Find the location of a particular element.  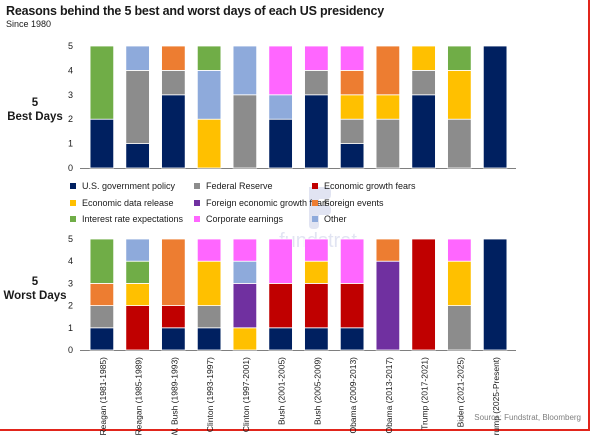

worst-days-bar-bush-2005-2009-corporate-earnings is located at coordinates (316, 250).